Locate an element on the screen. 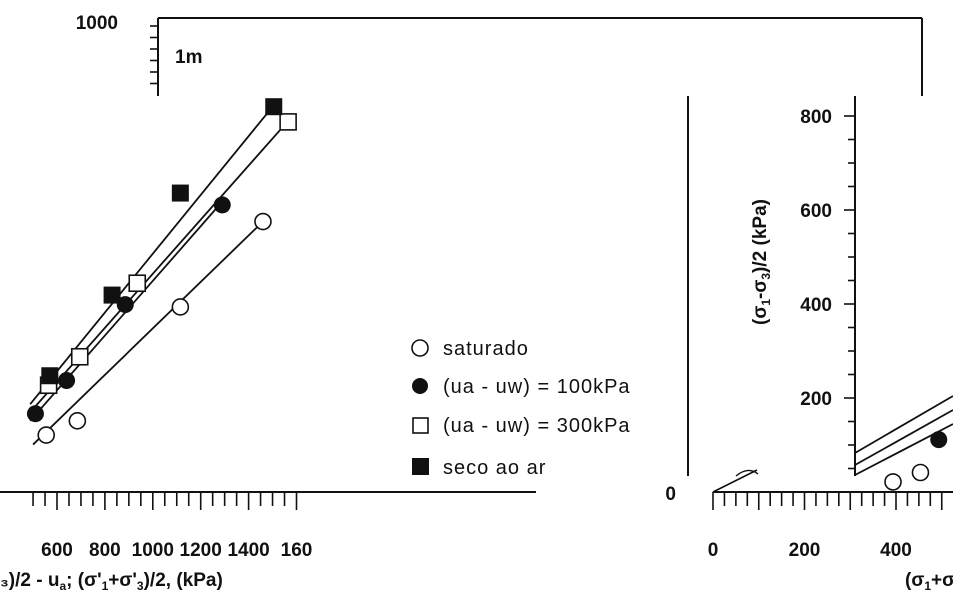 Image resolution: width=953 pixels, height=599 pixels. right-x-axis-title: (σ1+σ is located at coordinates (929, 581).